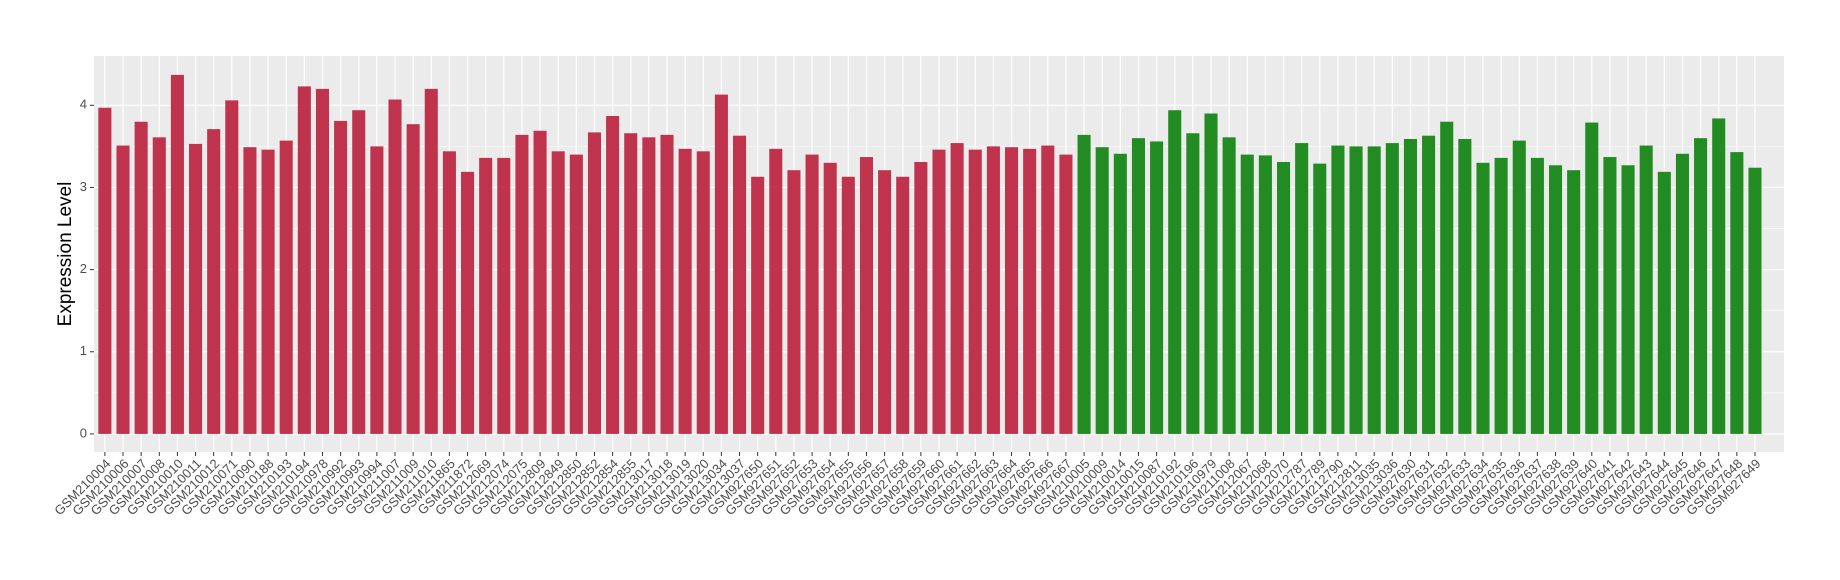  I want to click on y-tick-label: 3, so click(83, 186).